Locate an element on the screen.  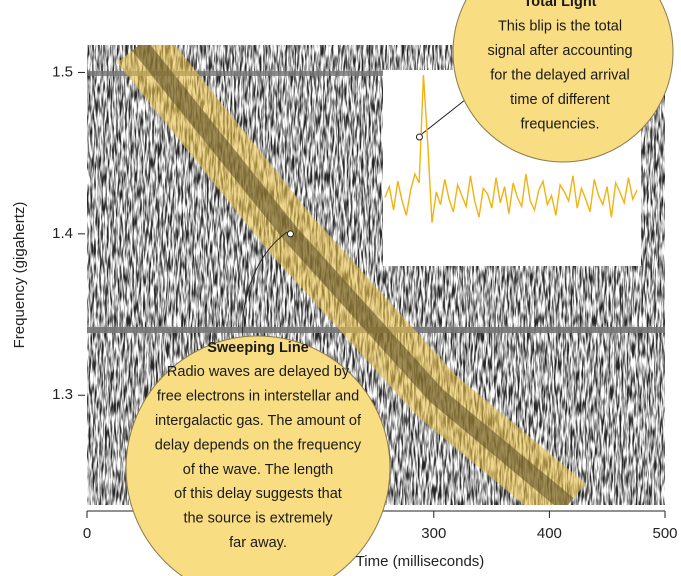
callout-text: of the wave. The length is located at coordinates (258, 470).